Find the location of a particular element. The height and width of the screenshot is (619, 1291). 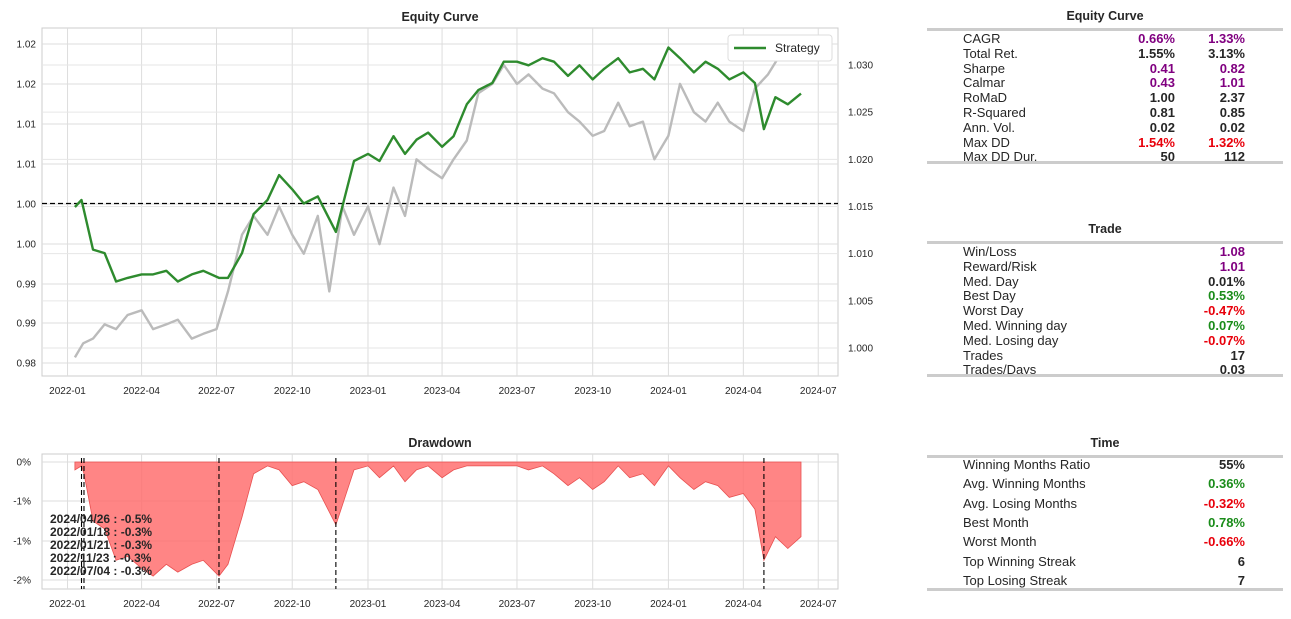

legend-label-strategy: Strategy is located at coordinates (797, 48).